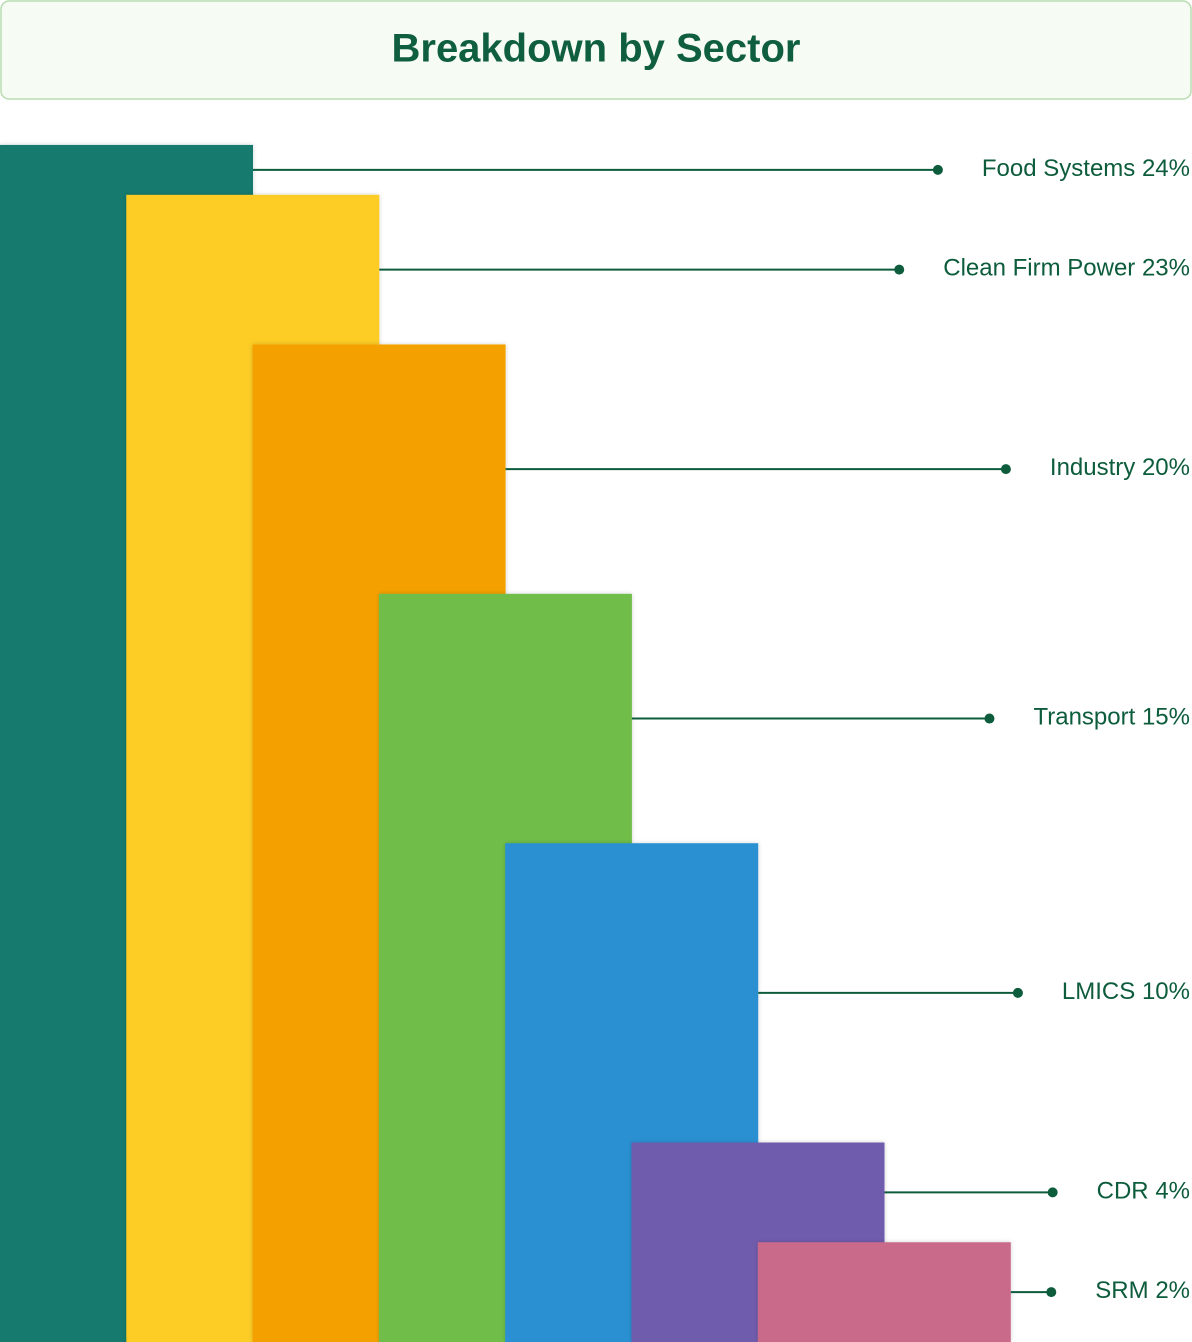 The width and height of the screenshot is (1192, 1342). What do you see at coordinates (1121, 1290) in the screenshot?
I see `category-label: SRM` at bounding box center [1121, 1290].